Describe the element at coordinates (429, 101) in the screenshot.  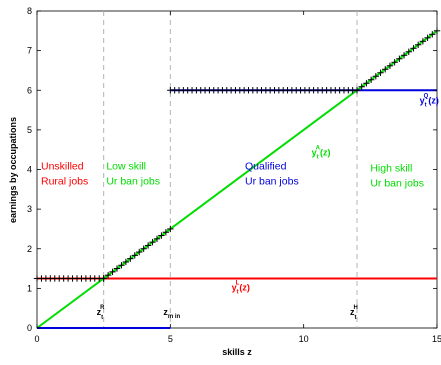
I see `curve-label-yQ: ytQ(z)` at that location.